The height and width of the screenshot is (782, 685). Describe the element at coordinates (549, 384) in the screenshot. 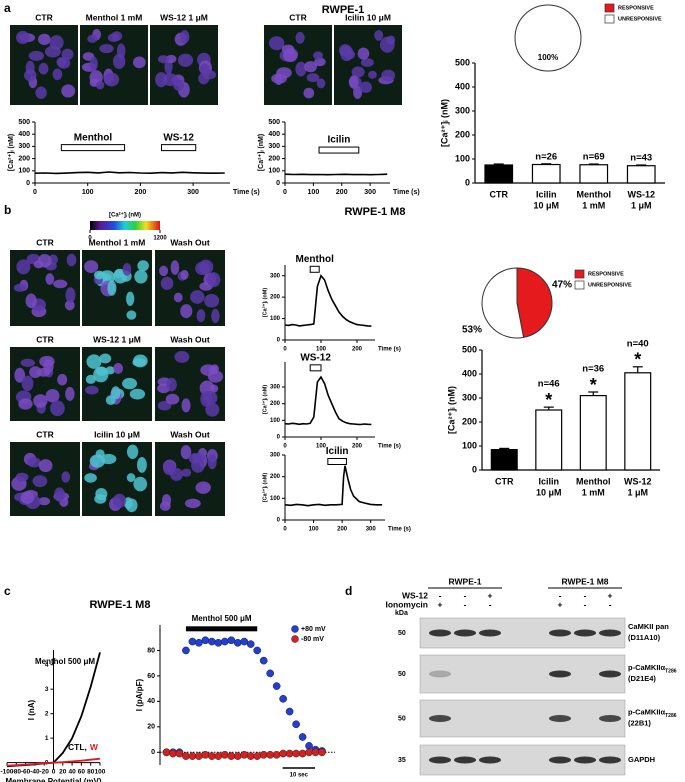

I see `n-label: n=46` at that location.